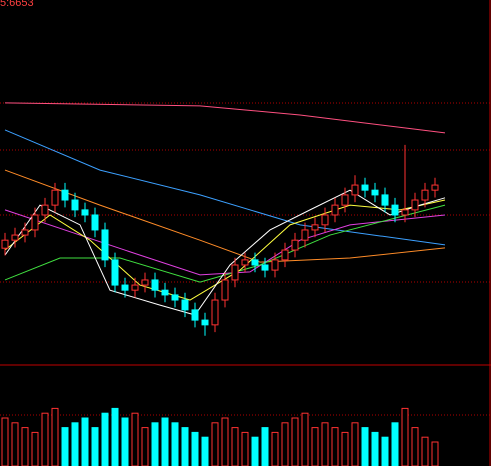  I want to click on indicator-label: 5:6653, so click(17, 4).